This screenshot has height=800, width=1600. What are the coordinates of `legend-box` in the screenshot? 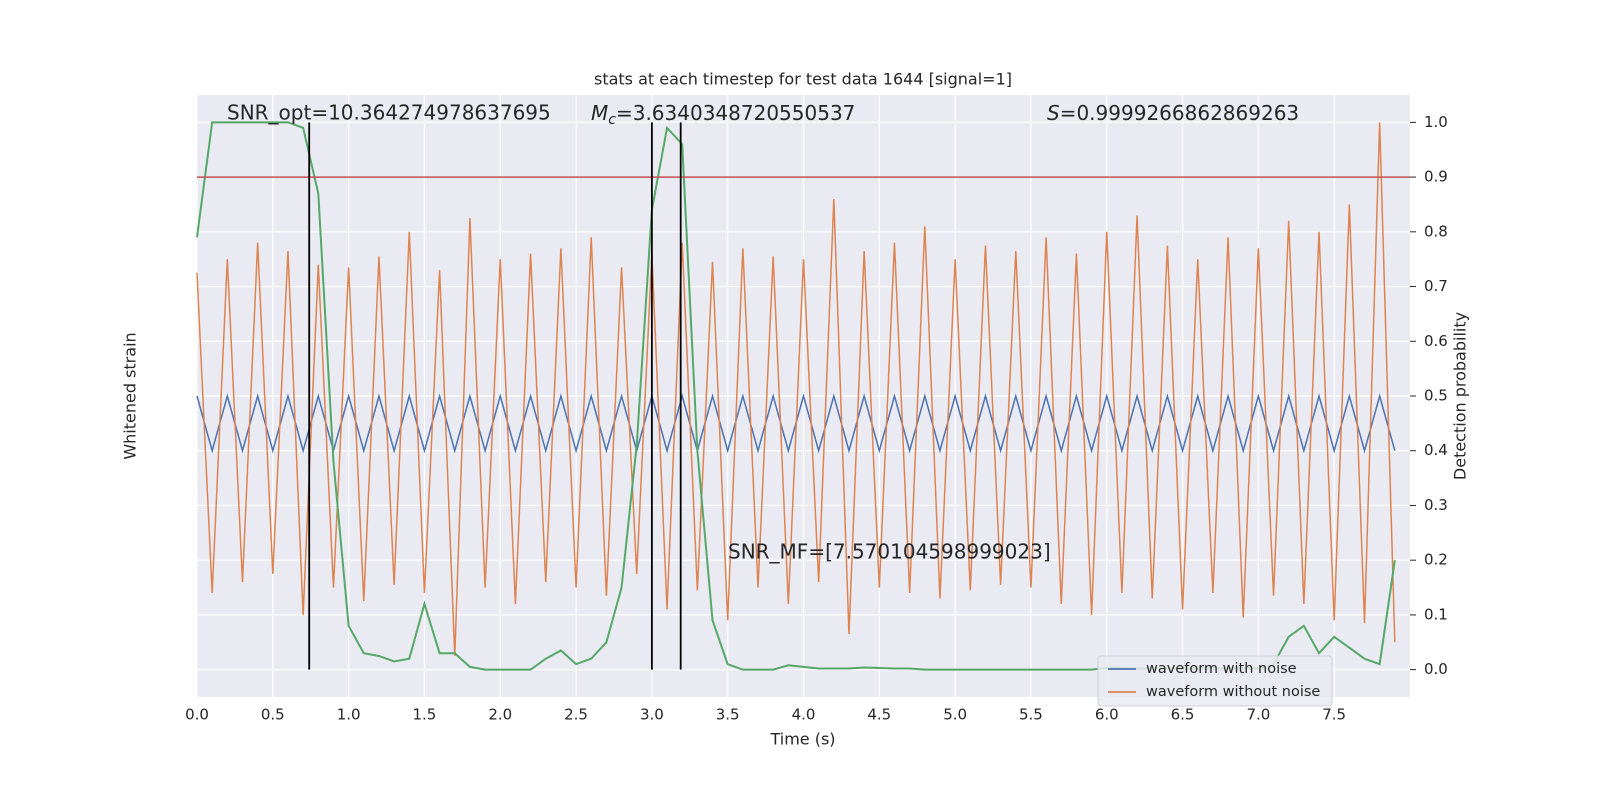 It's located at (1215, 681).